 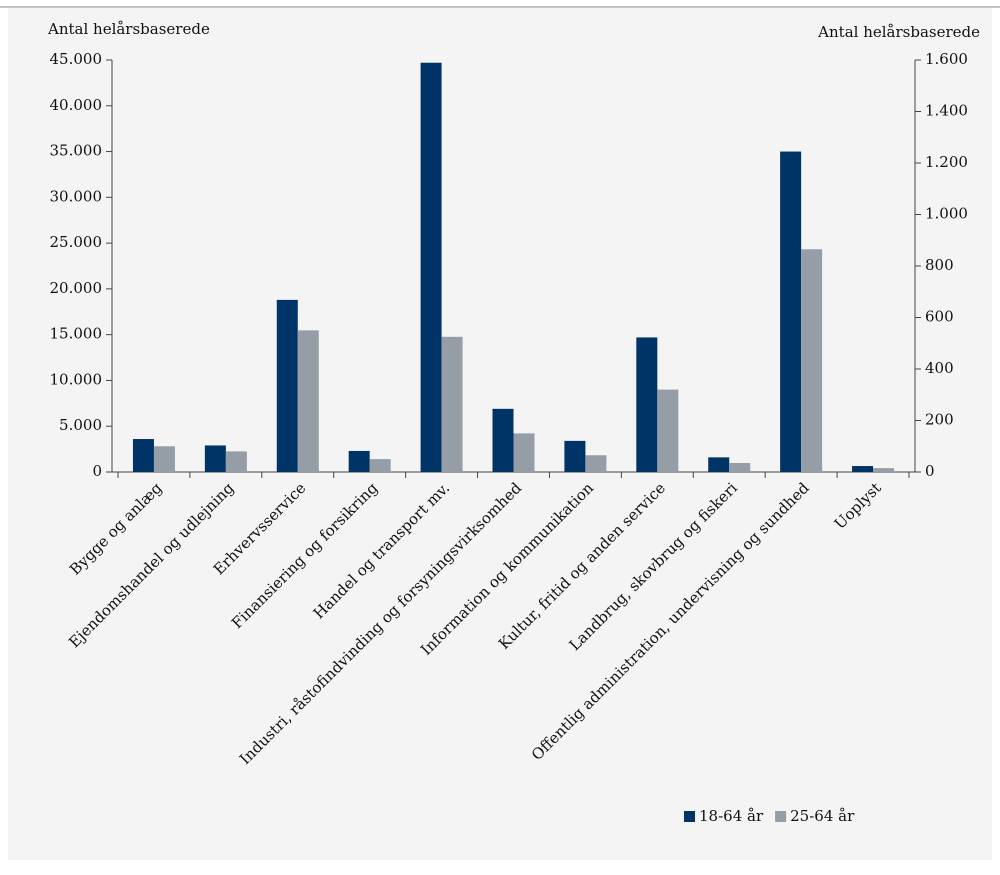 I want to click on y-tick-label: 25.000, so click(x=76, y=242).